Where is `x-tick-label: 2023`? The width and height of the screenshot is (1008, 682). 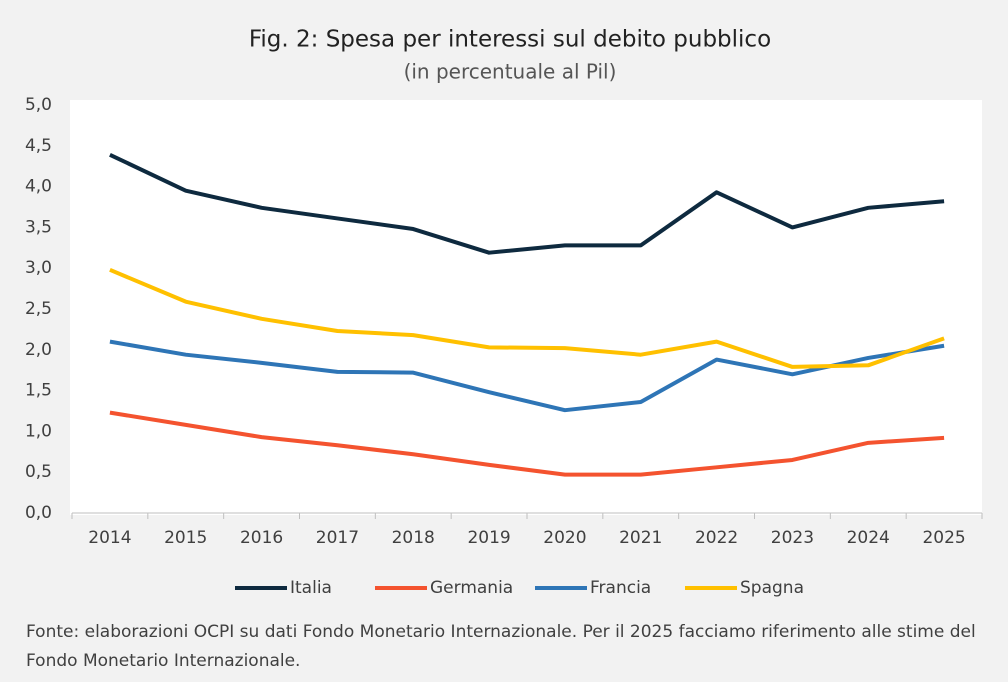
x-tick-label: 2023 is located at coordinates (792, 538).